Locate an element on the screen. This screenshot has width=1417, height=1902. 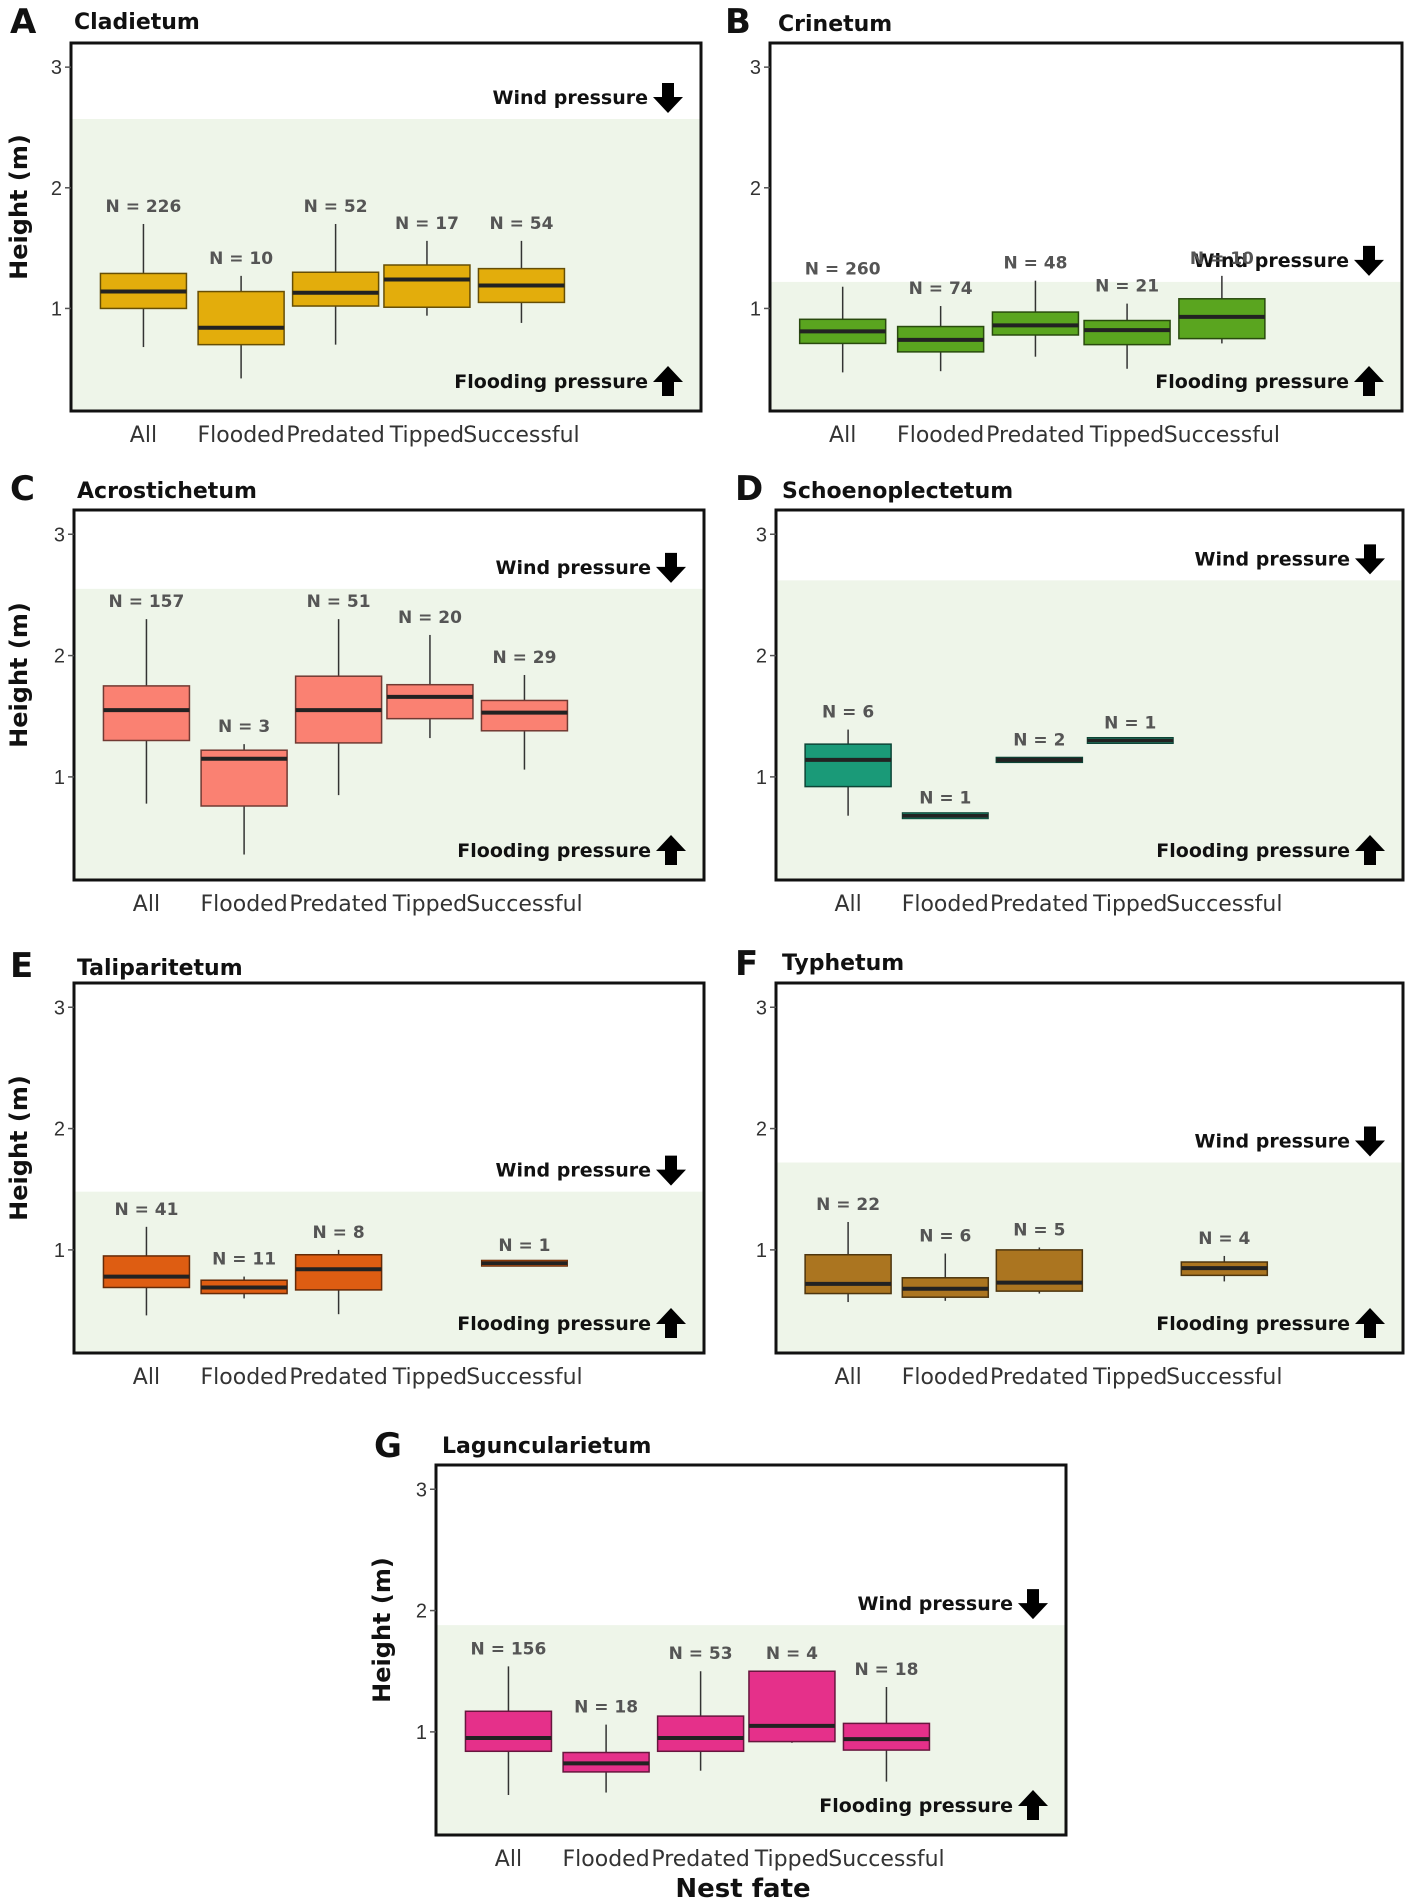
box-all: N = 6 is located at coordinates (848, 759).